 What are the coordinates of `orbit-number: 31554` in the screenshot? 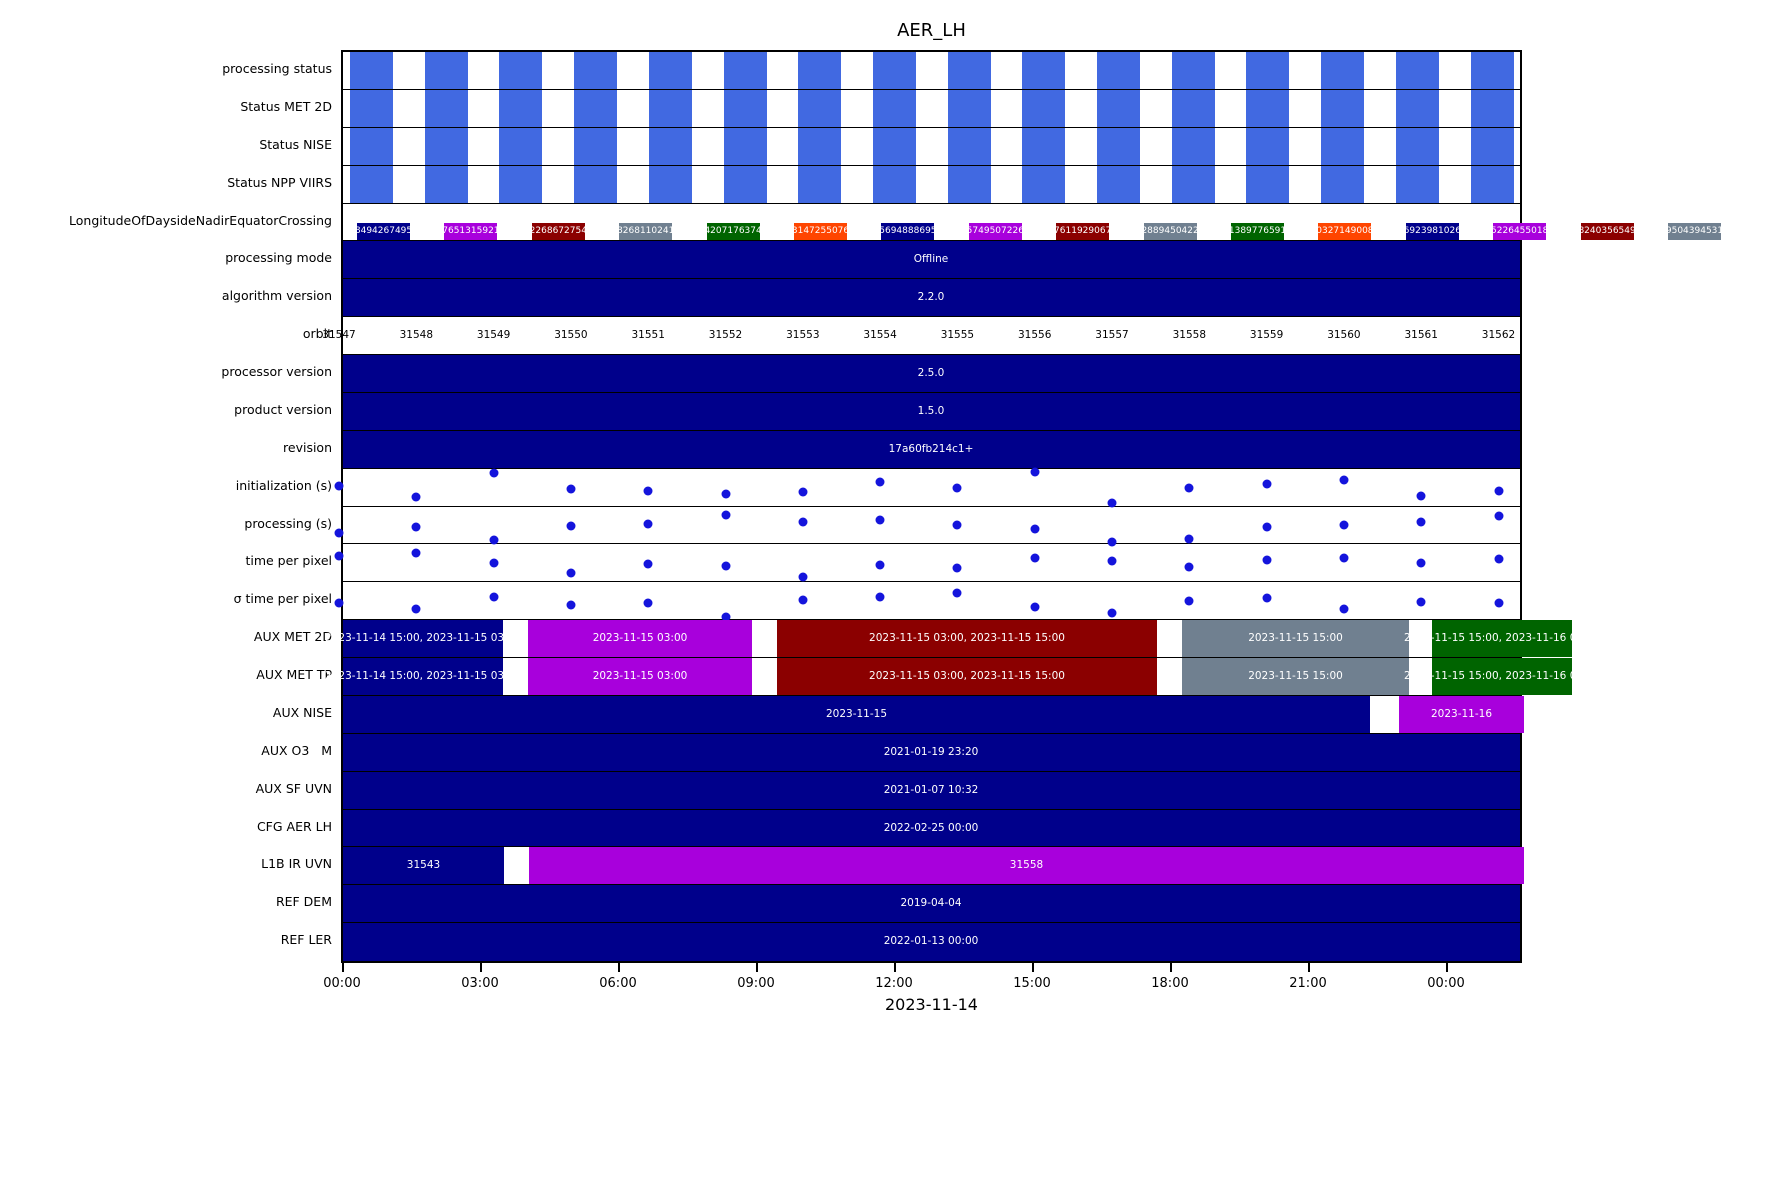 It's located at (880, 335).